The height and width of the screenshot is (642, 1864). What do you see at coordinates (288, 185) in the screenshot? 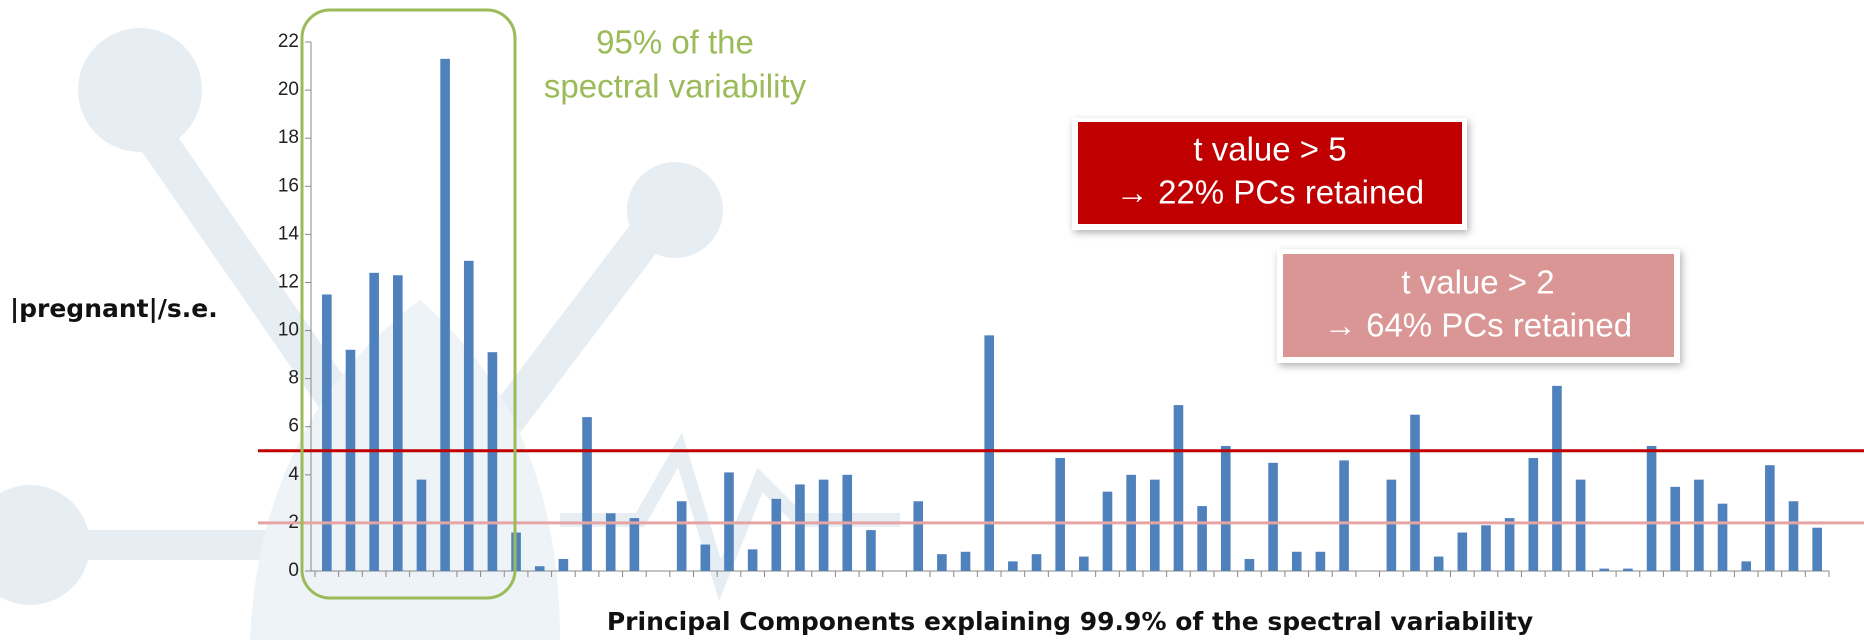
I see `y-tick-label: 16` at bounding box center [288, 185].